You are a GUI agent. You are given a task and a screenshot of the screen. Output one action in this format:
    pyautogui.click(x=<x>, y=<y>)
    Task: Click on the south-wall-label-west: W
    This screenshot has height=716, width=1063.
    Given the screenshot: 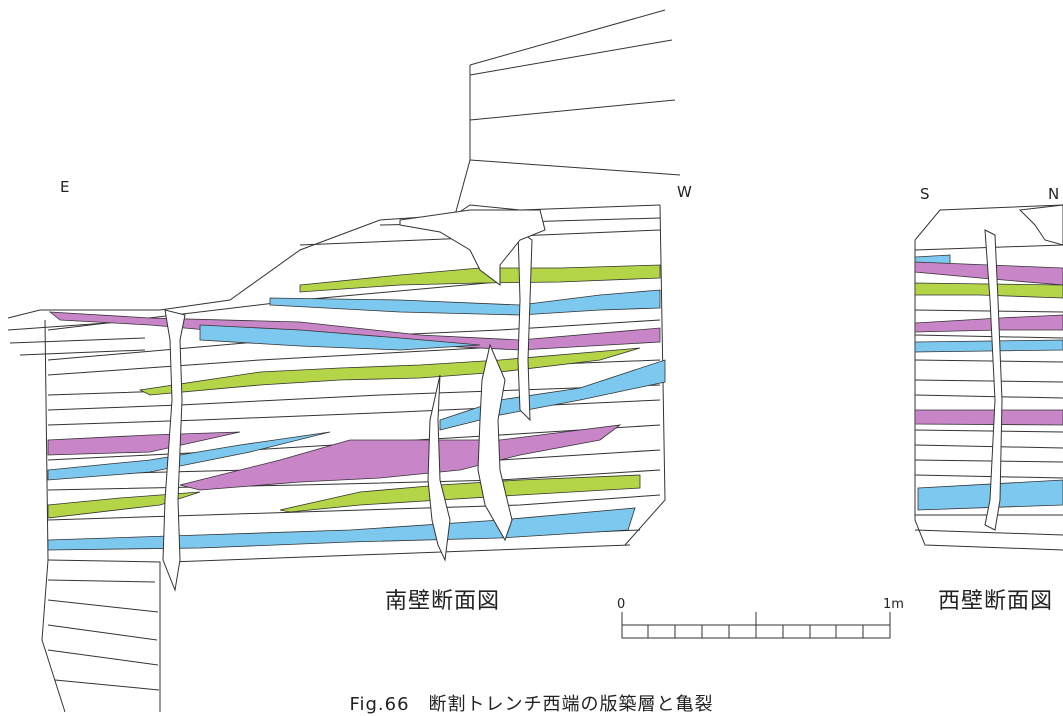 What is the action you would take?
    pyautogui.click(x=684, y=192)
    